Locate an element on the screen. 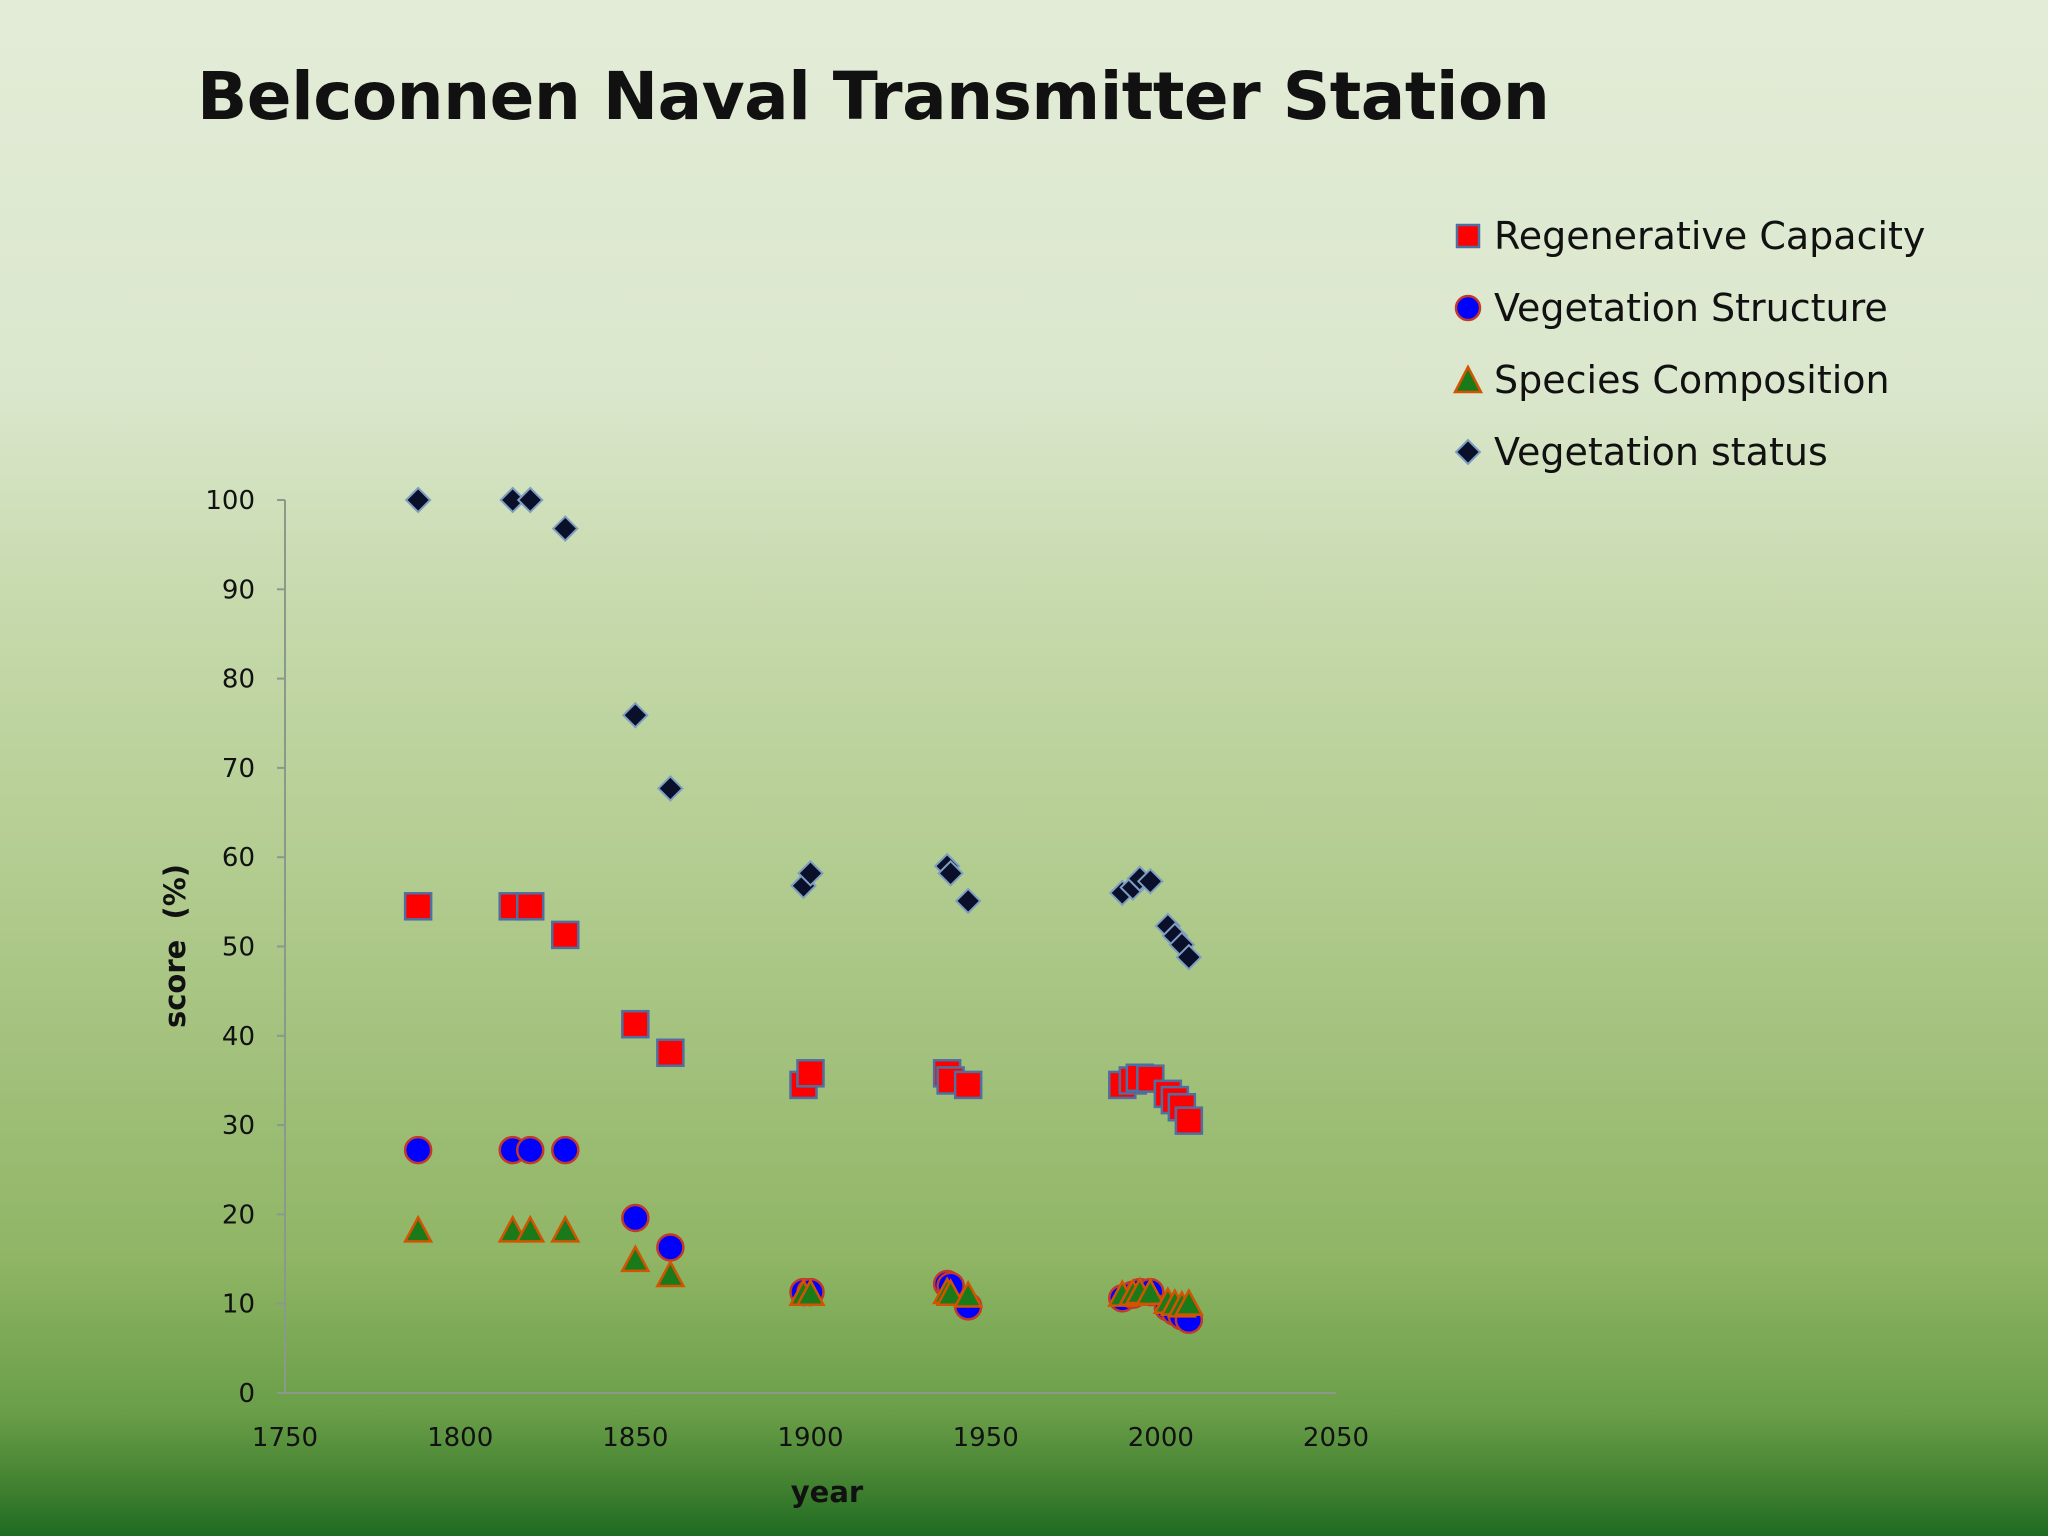 This screenshot has height=1536, width=2048. x-tick-label: 1950 is located at coordinates (986, 1438).